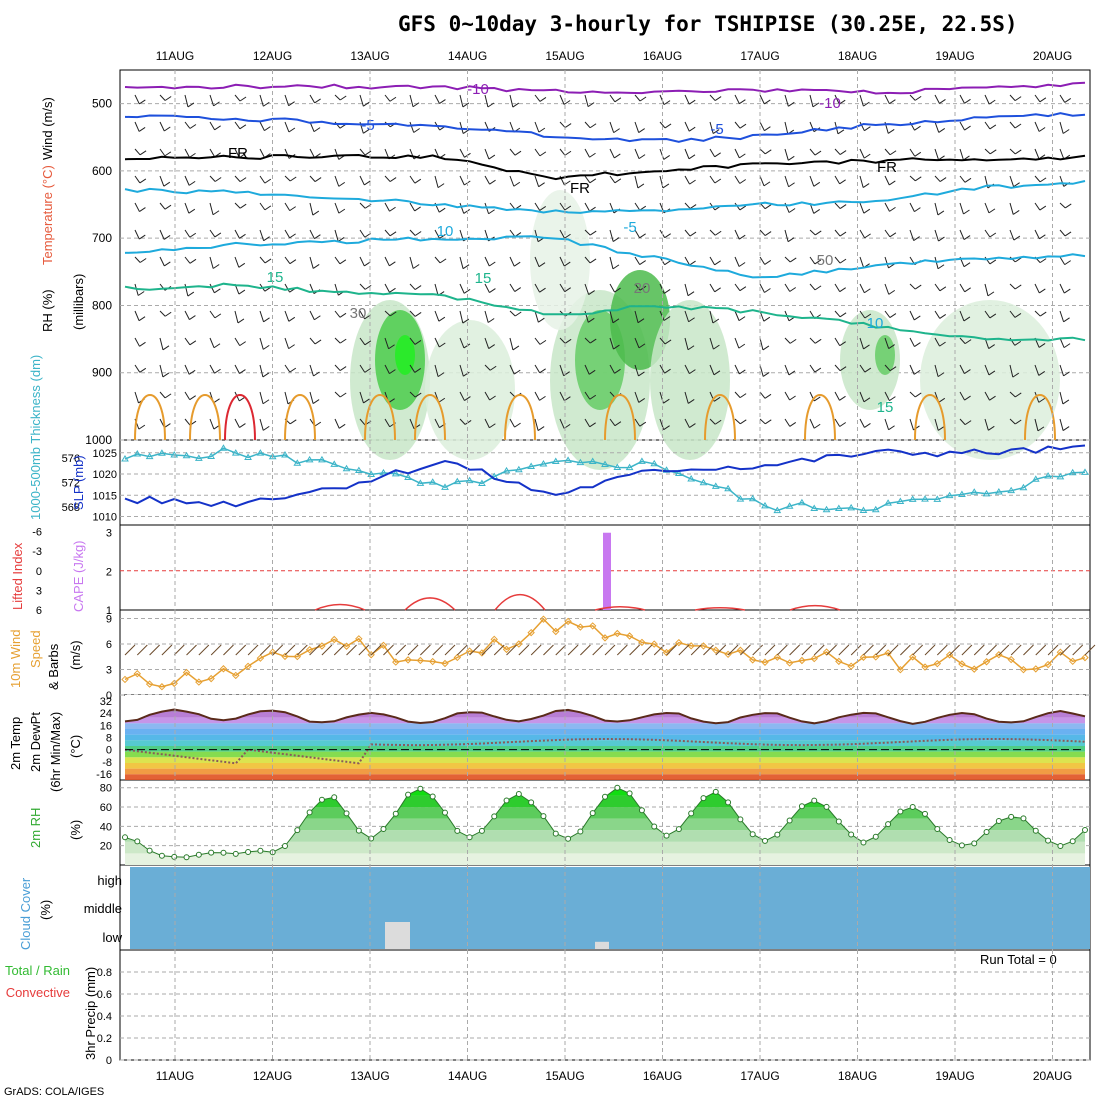  Describe the element at coordinates (720, 417) in the screenshot. I see `warm-loop` at that location.